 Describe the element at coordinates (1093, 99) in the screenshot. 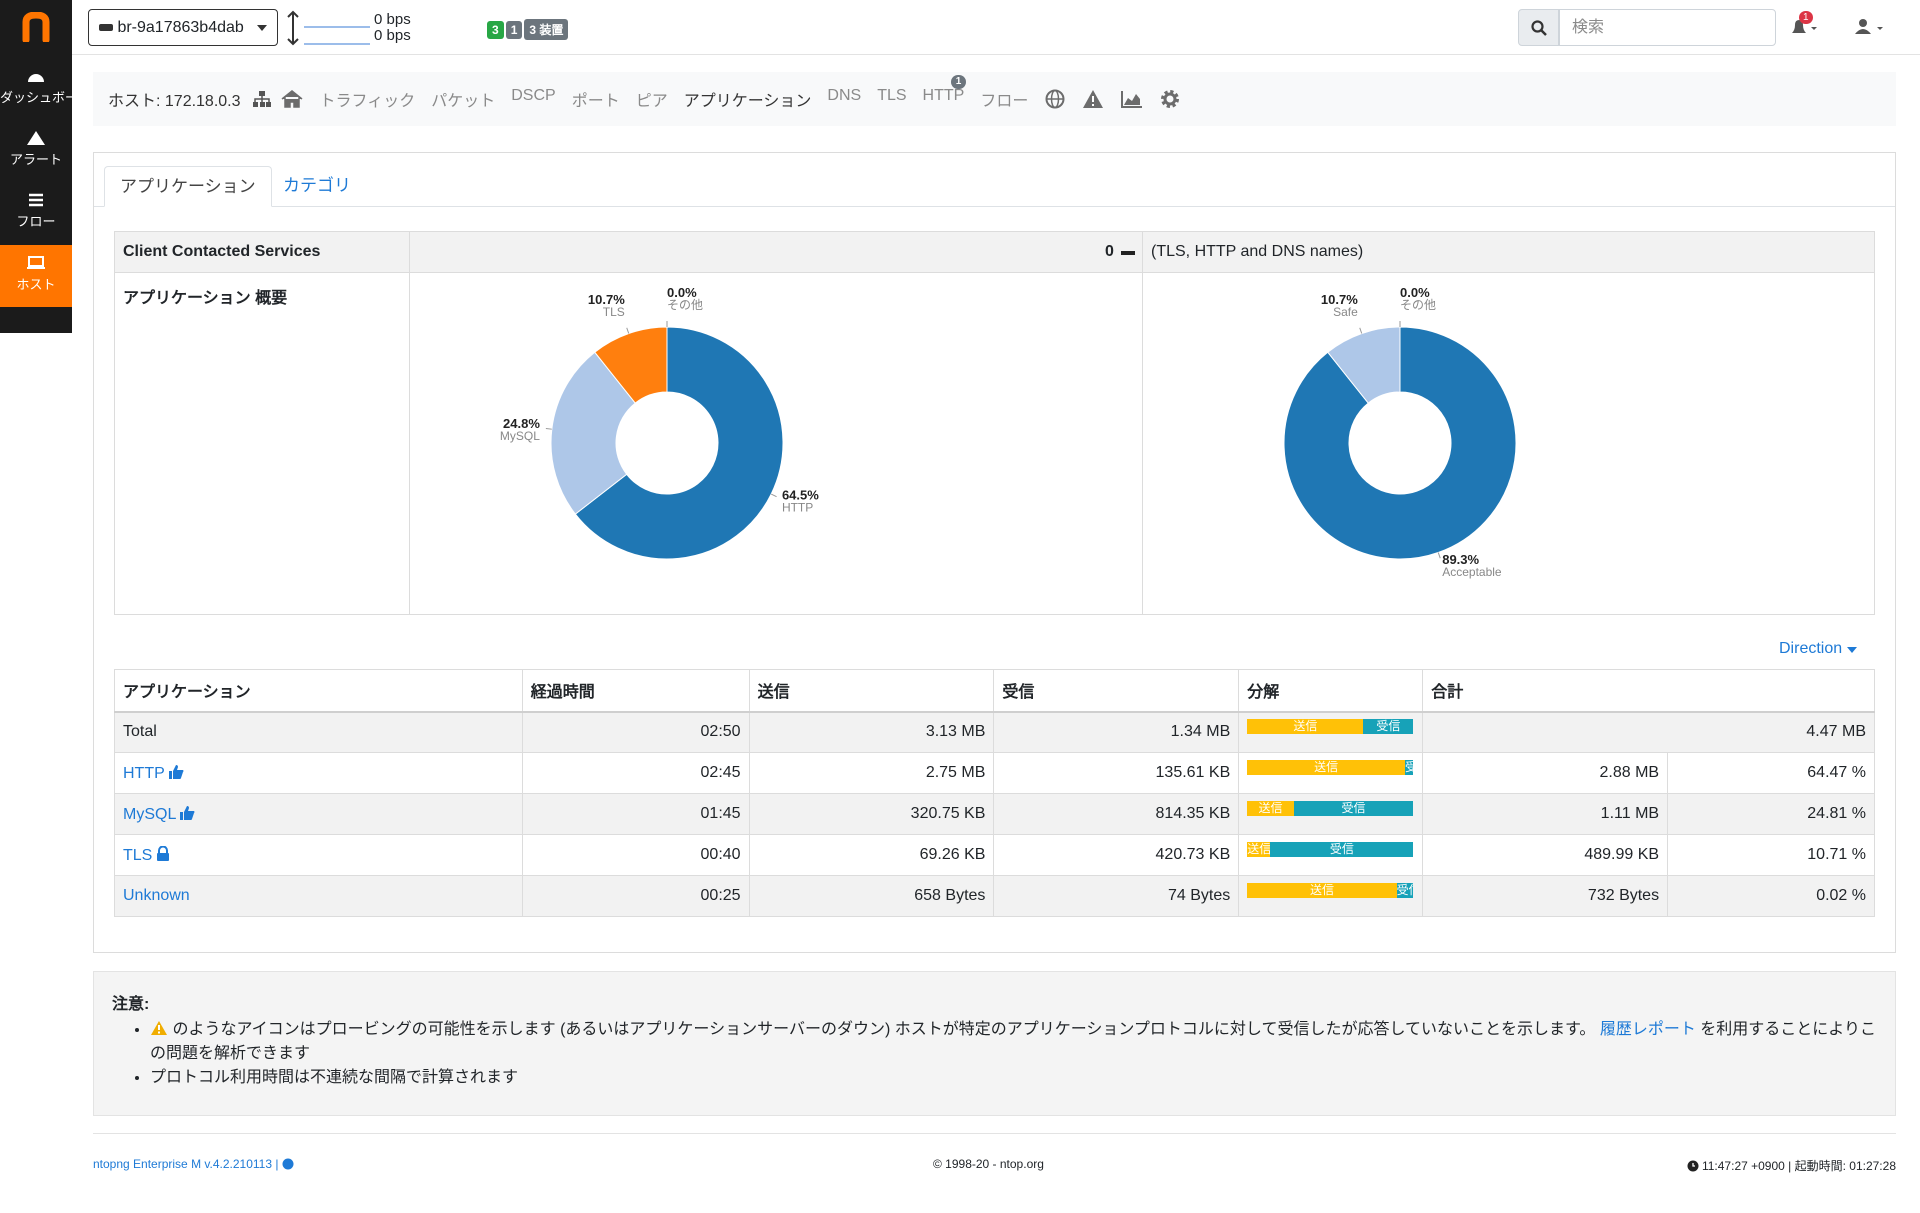

I see `alerts-icon` at that location.